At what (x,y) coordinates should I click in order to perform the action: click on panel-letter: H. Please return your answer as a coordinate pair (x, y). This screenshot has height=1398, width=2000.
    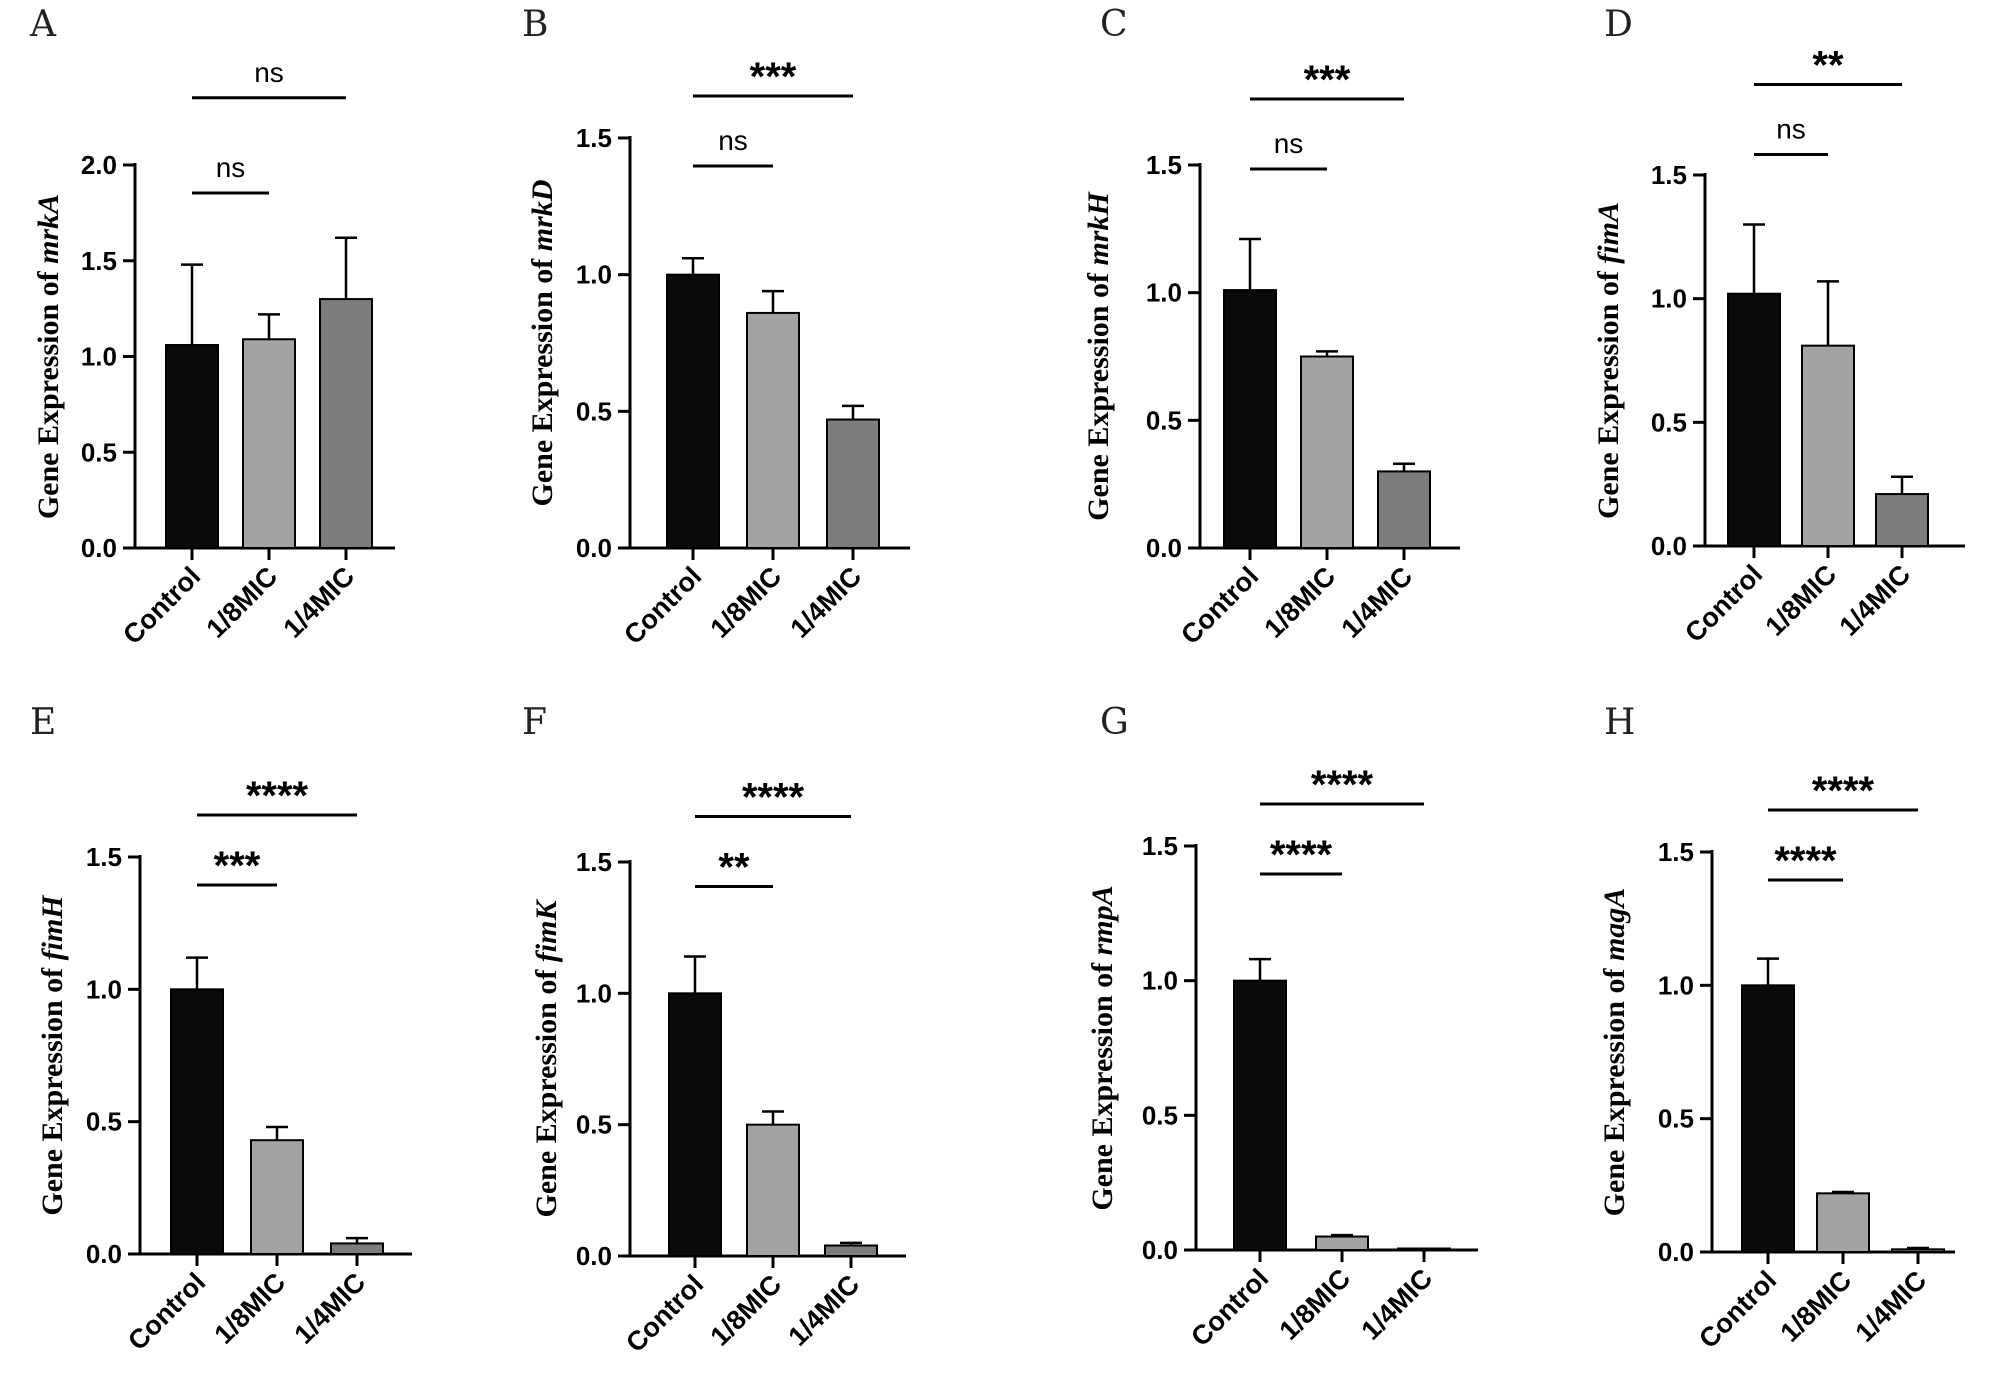
    Looking at the image, I should click on (1619, 722).